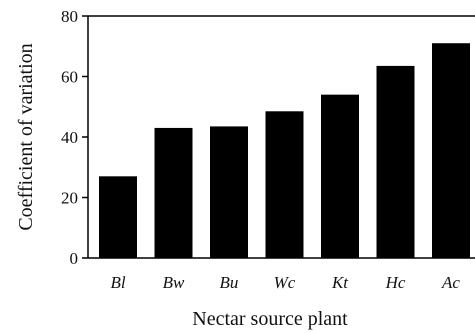  I want to click on y-tick-label: 0, so click(74, 258).